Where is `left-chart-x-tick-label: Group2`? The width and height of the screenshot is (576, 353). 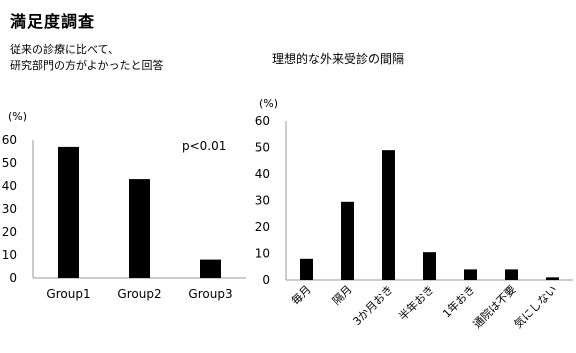 left-chart-x-tick-label: Group2 is located at coordinates (139, 294).